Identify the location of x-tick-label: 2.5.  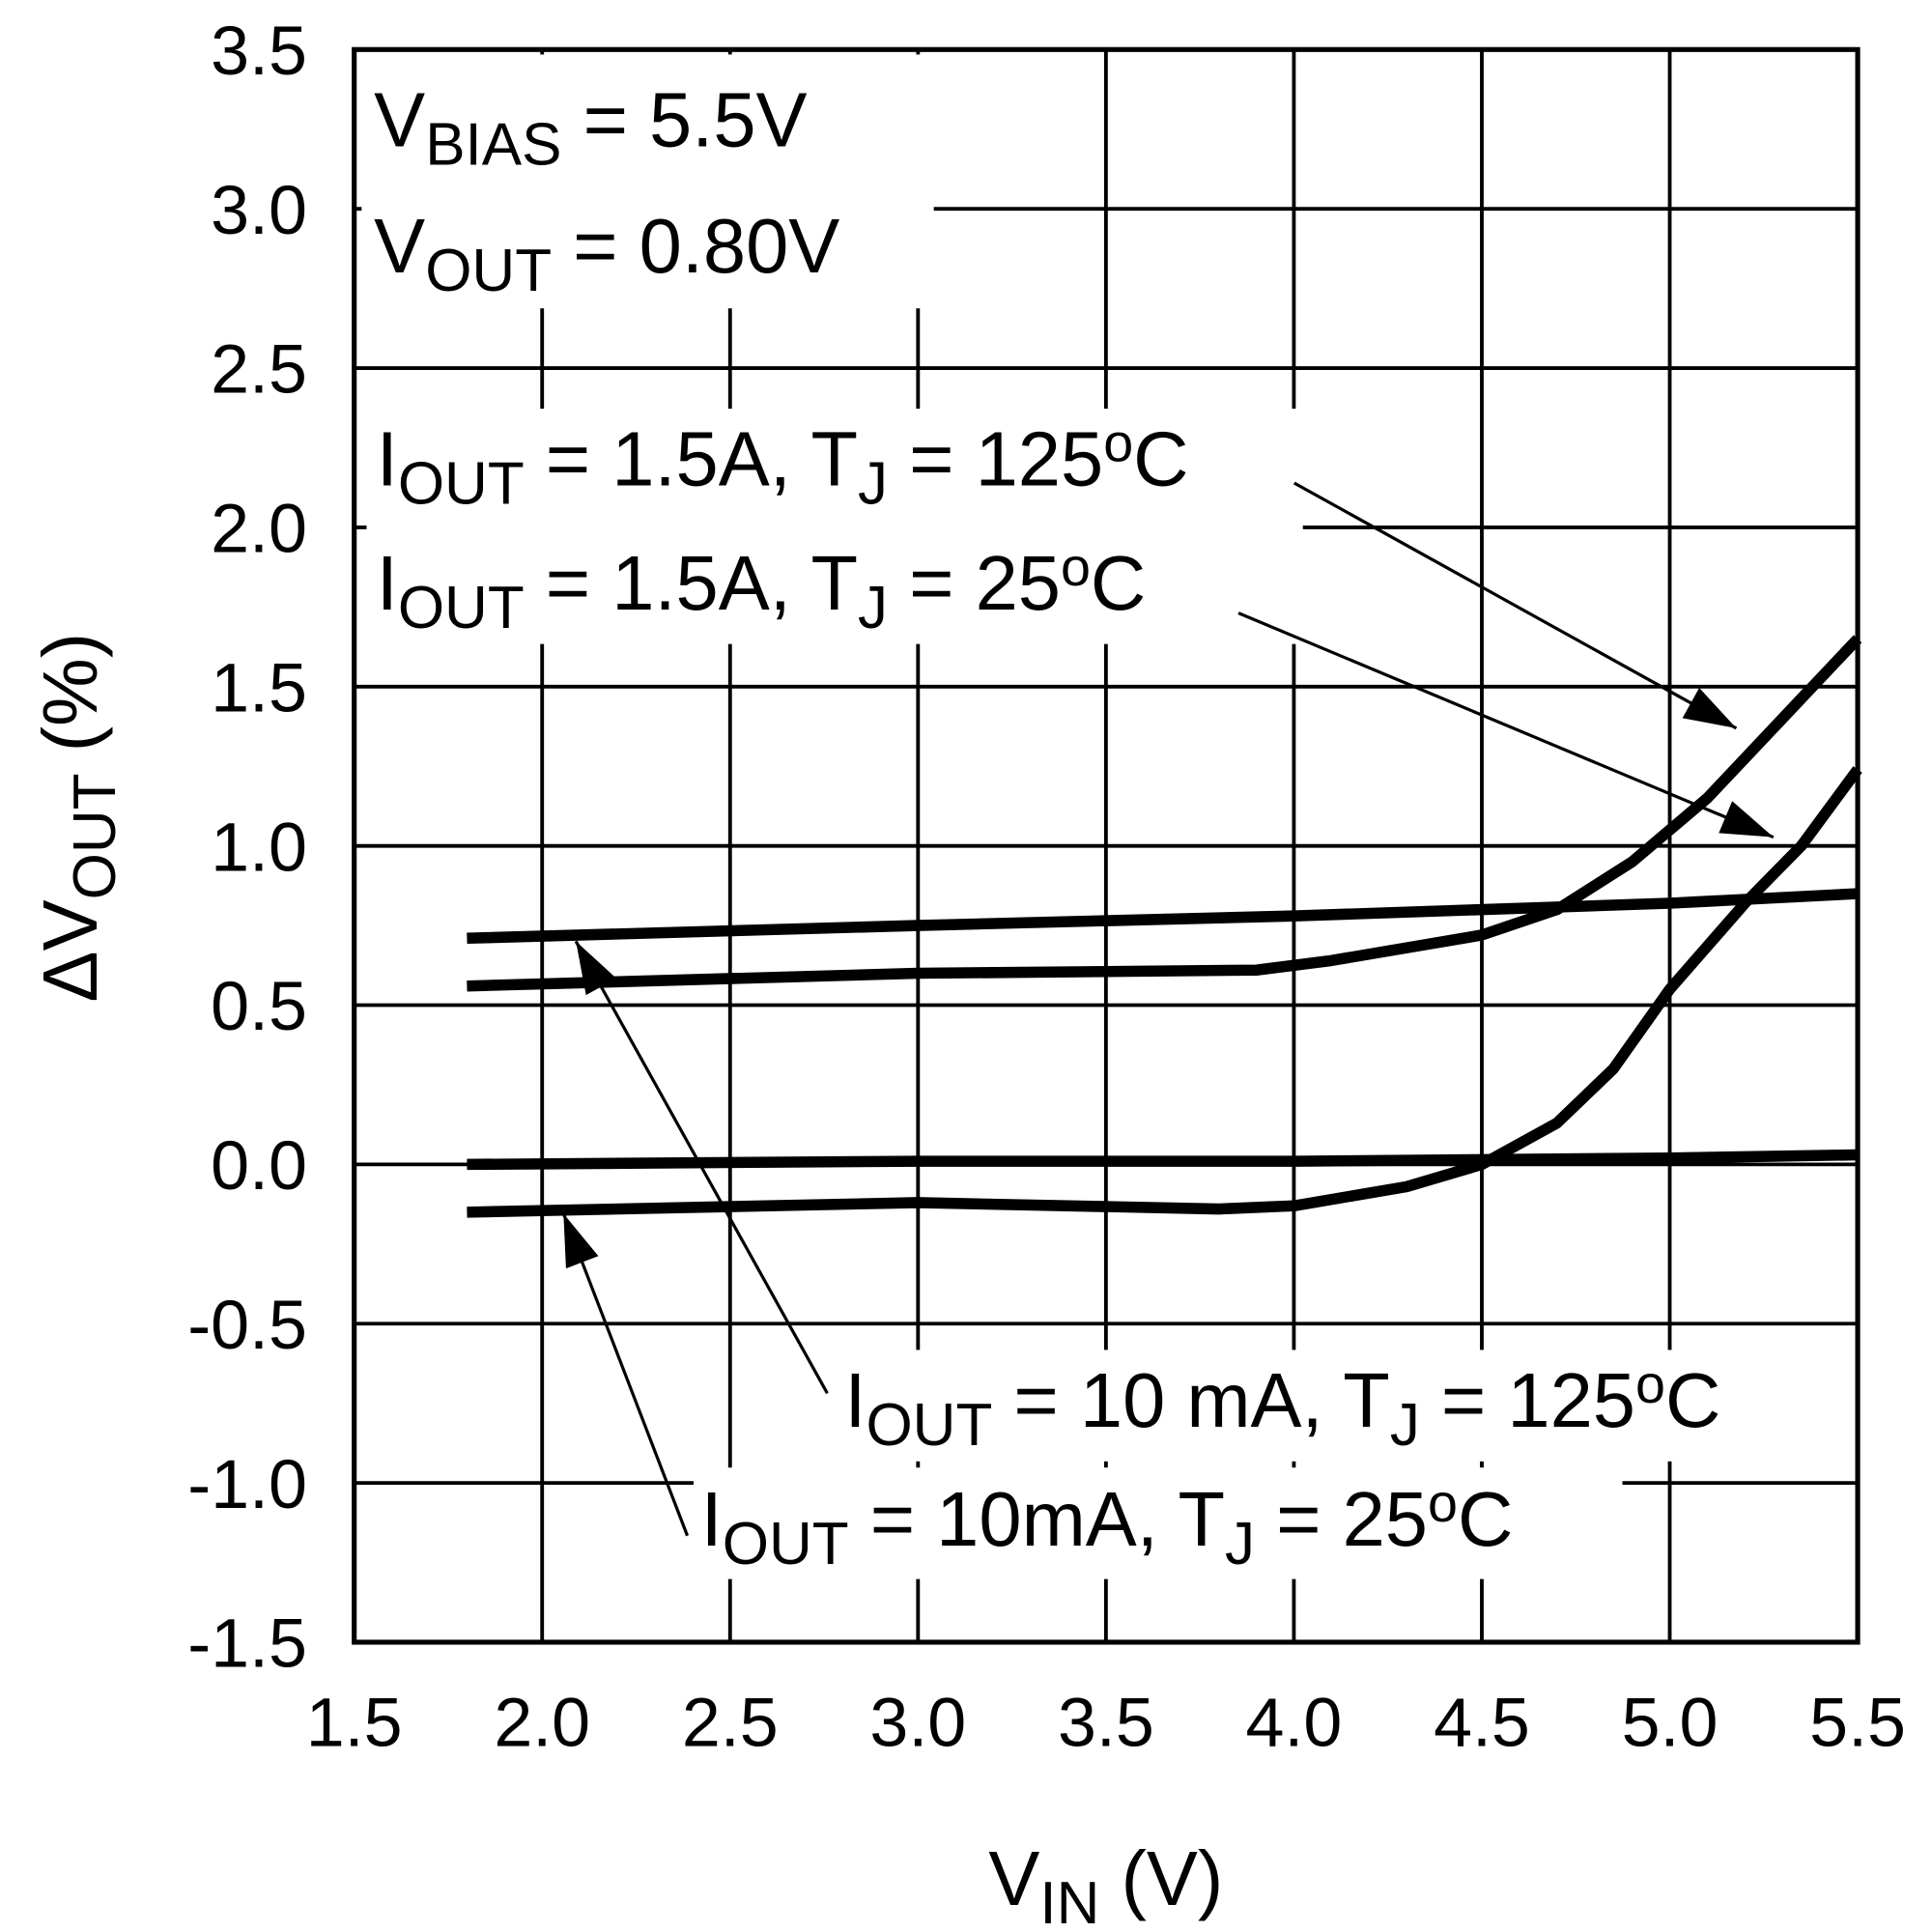
(730, 1723).